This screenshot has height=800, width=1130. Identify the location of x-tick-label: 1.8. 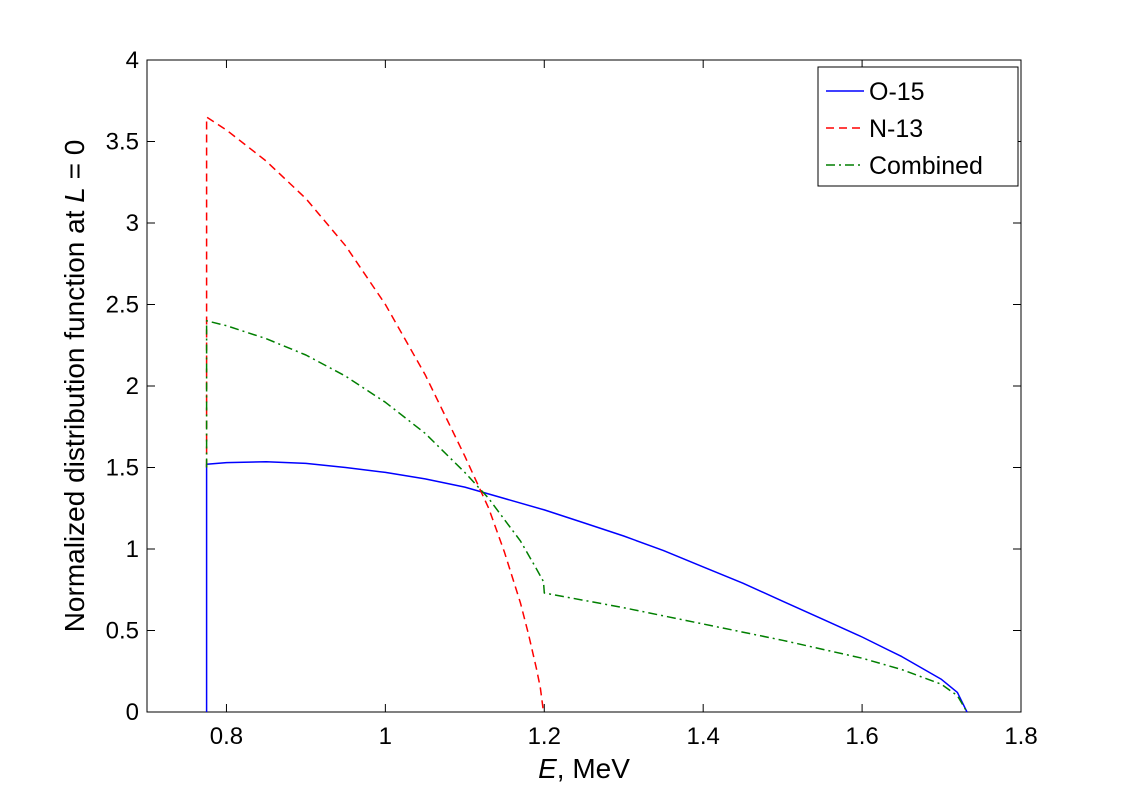
(1020, 736).